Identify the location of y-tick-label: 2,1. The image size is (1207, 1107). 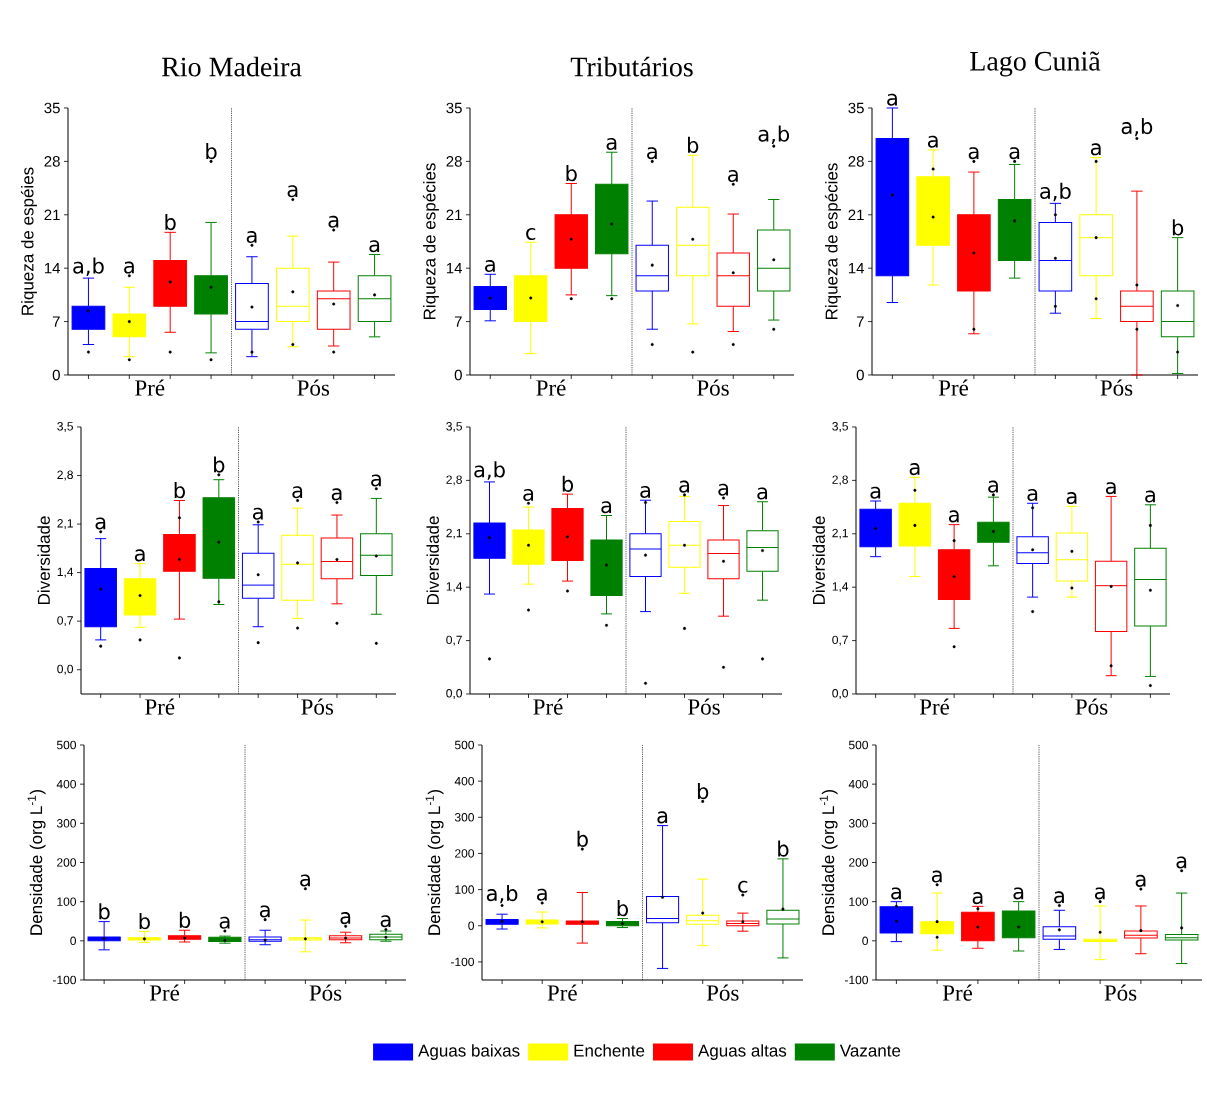
(65, 524).